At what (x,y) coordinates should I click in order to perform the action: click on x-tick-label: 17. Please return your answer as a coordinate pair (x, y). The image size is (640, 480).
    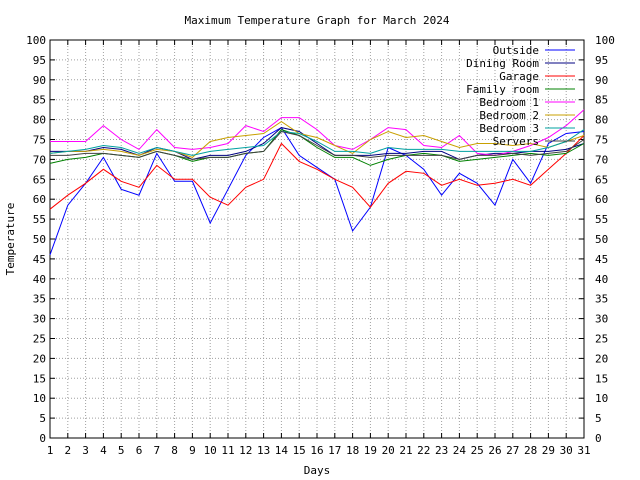
    Looking at the image, I should click on (334, 450).